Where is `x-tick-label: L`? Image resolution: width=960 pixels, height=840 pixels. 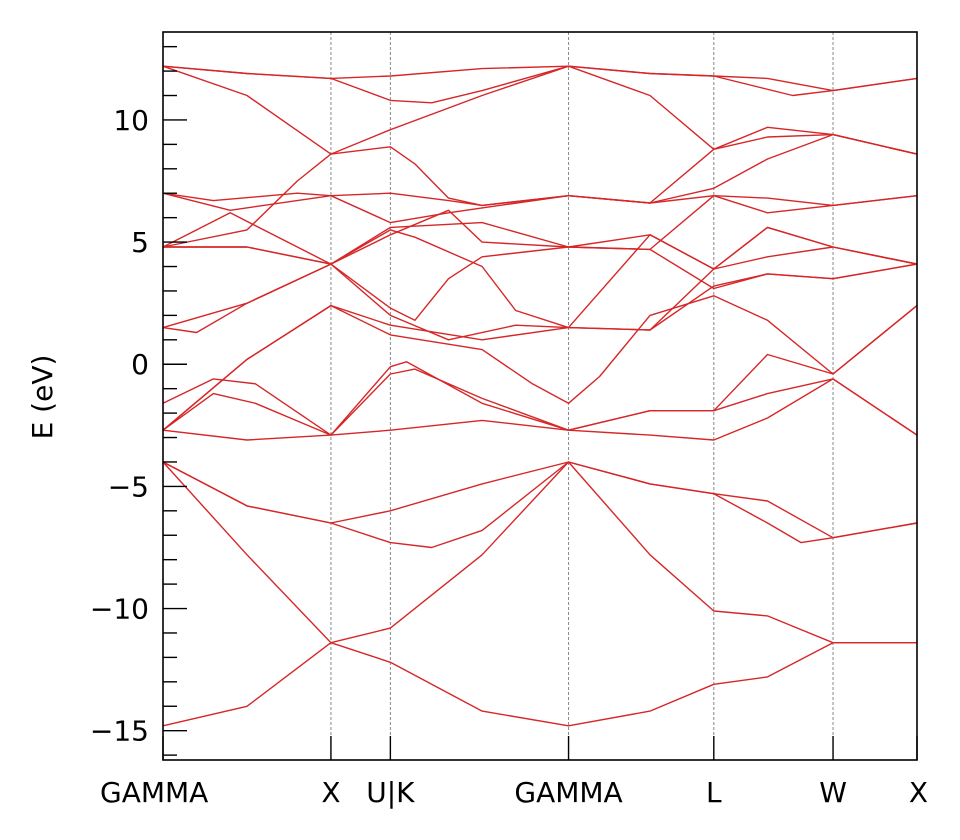
x-tick-label: L is located at coordinates (714, 792).